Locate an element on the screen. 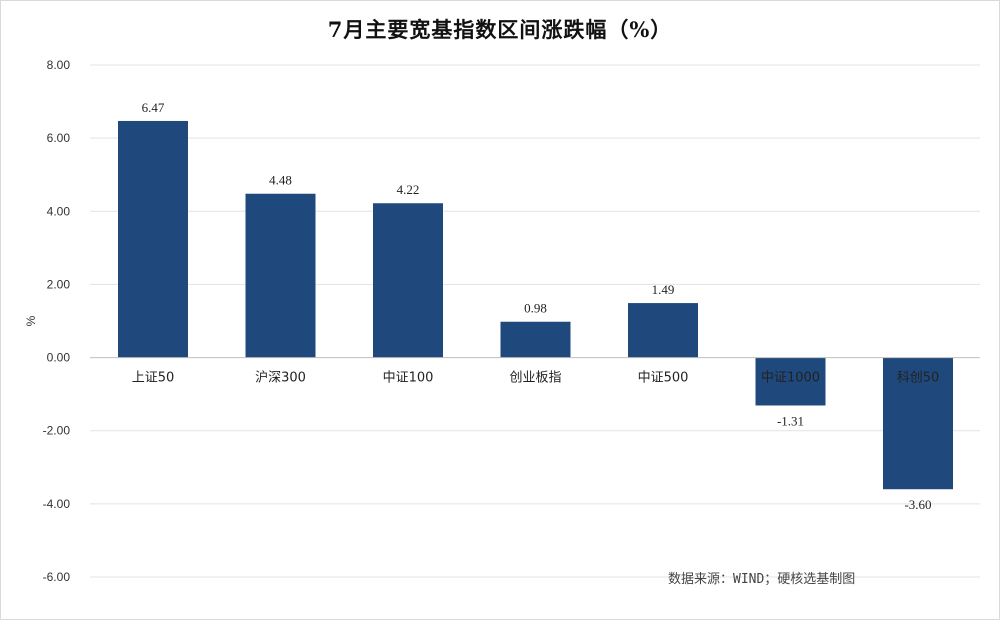  value-label: 4.22 is located at coordinates (408, 189).